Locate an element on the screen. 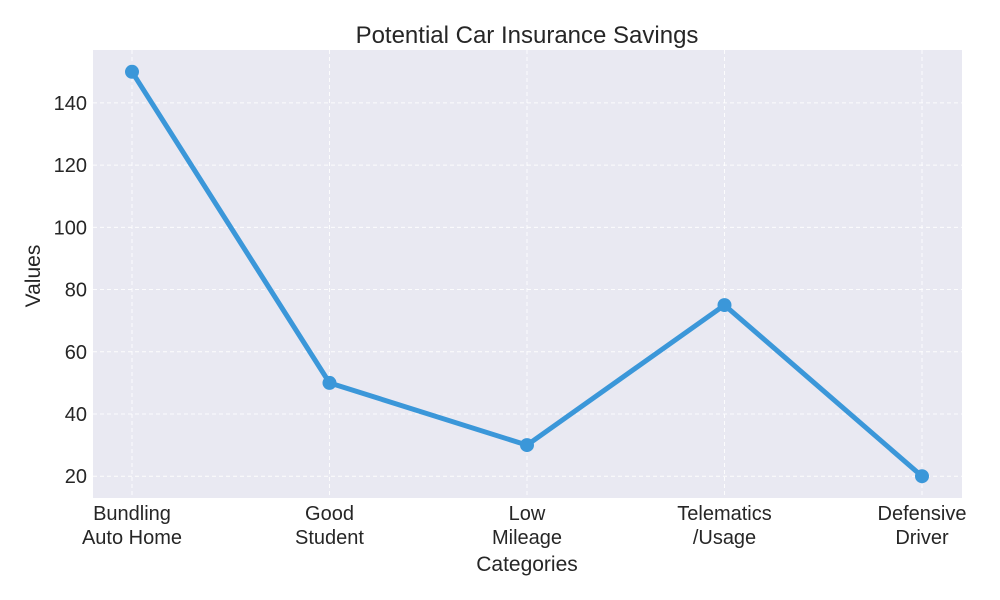 The height and width of the screenshot is (600, 1000). x-tick-label: Low Mileage is located at coordinates (527, 526).